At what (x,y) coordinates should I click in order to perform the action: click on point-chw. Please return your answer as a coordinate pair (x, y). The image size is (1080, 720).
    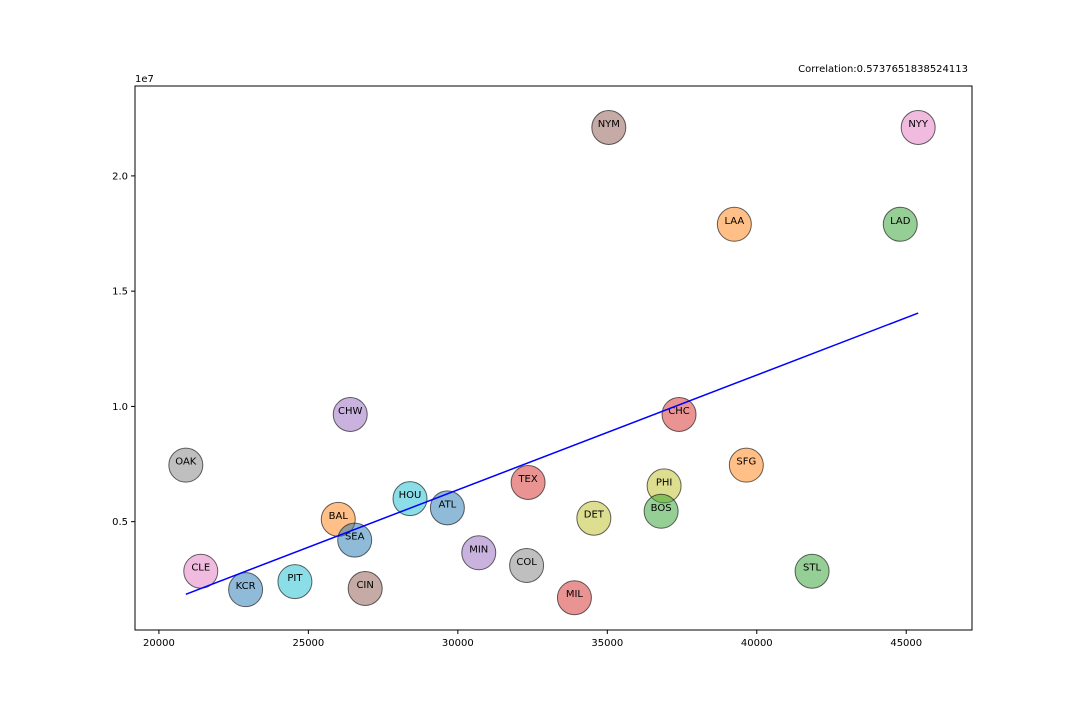
    Looking at the image, I should click on (350, 414).